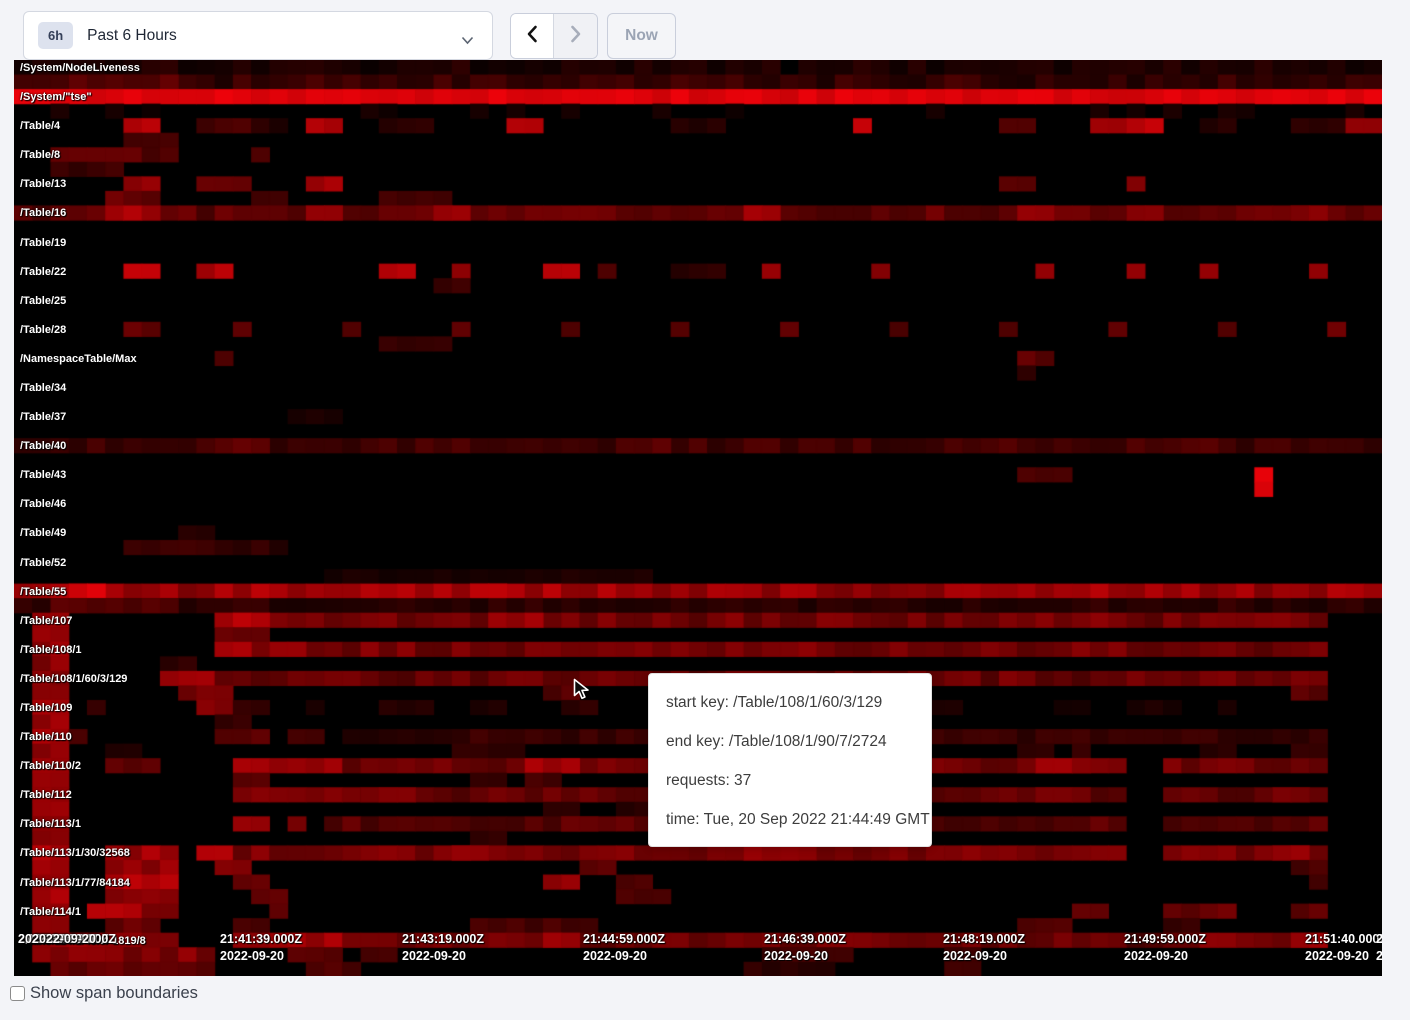  I want to click on next-range-button, so click(575, 36).